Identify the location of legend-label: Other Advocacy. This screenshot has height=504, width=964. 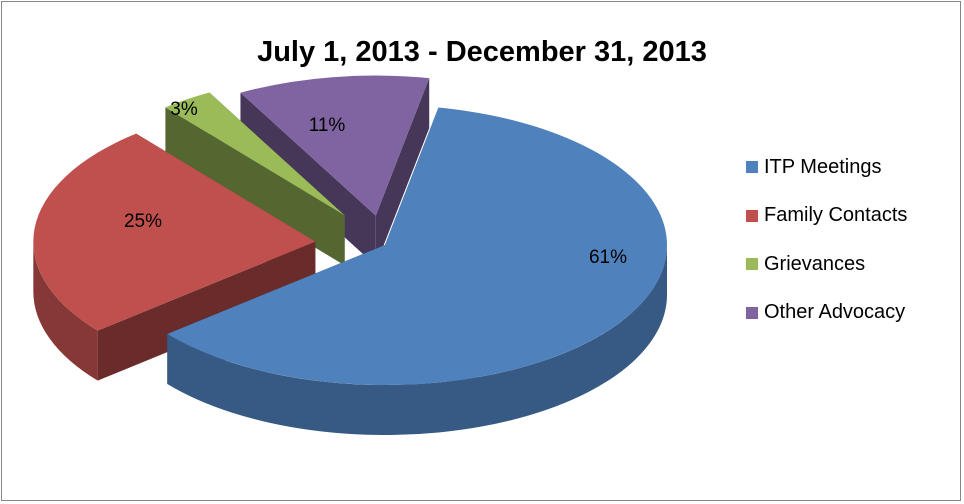
(835, 312).